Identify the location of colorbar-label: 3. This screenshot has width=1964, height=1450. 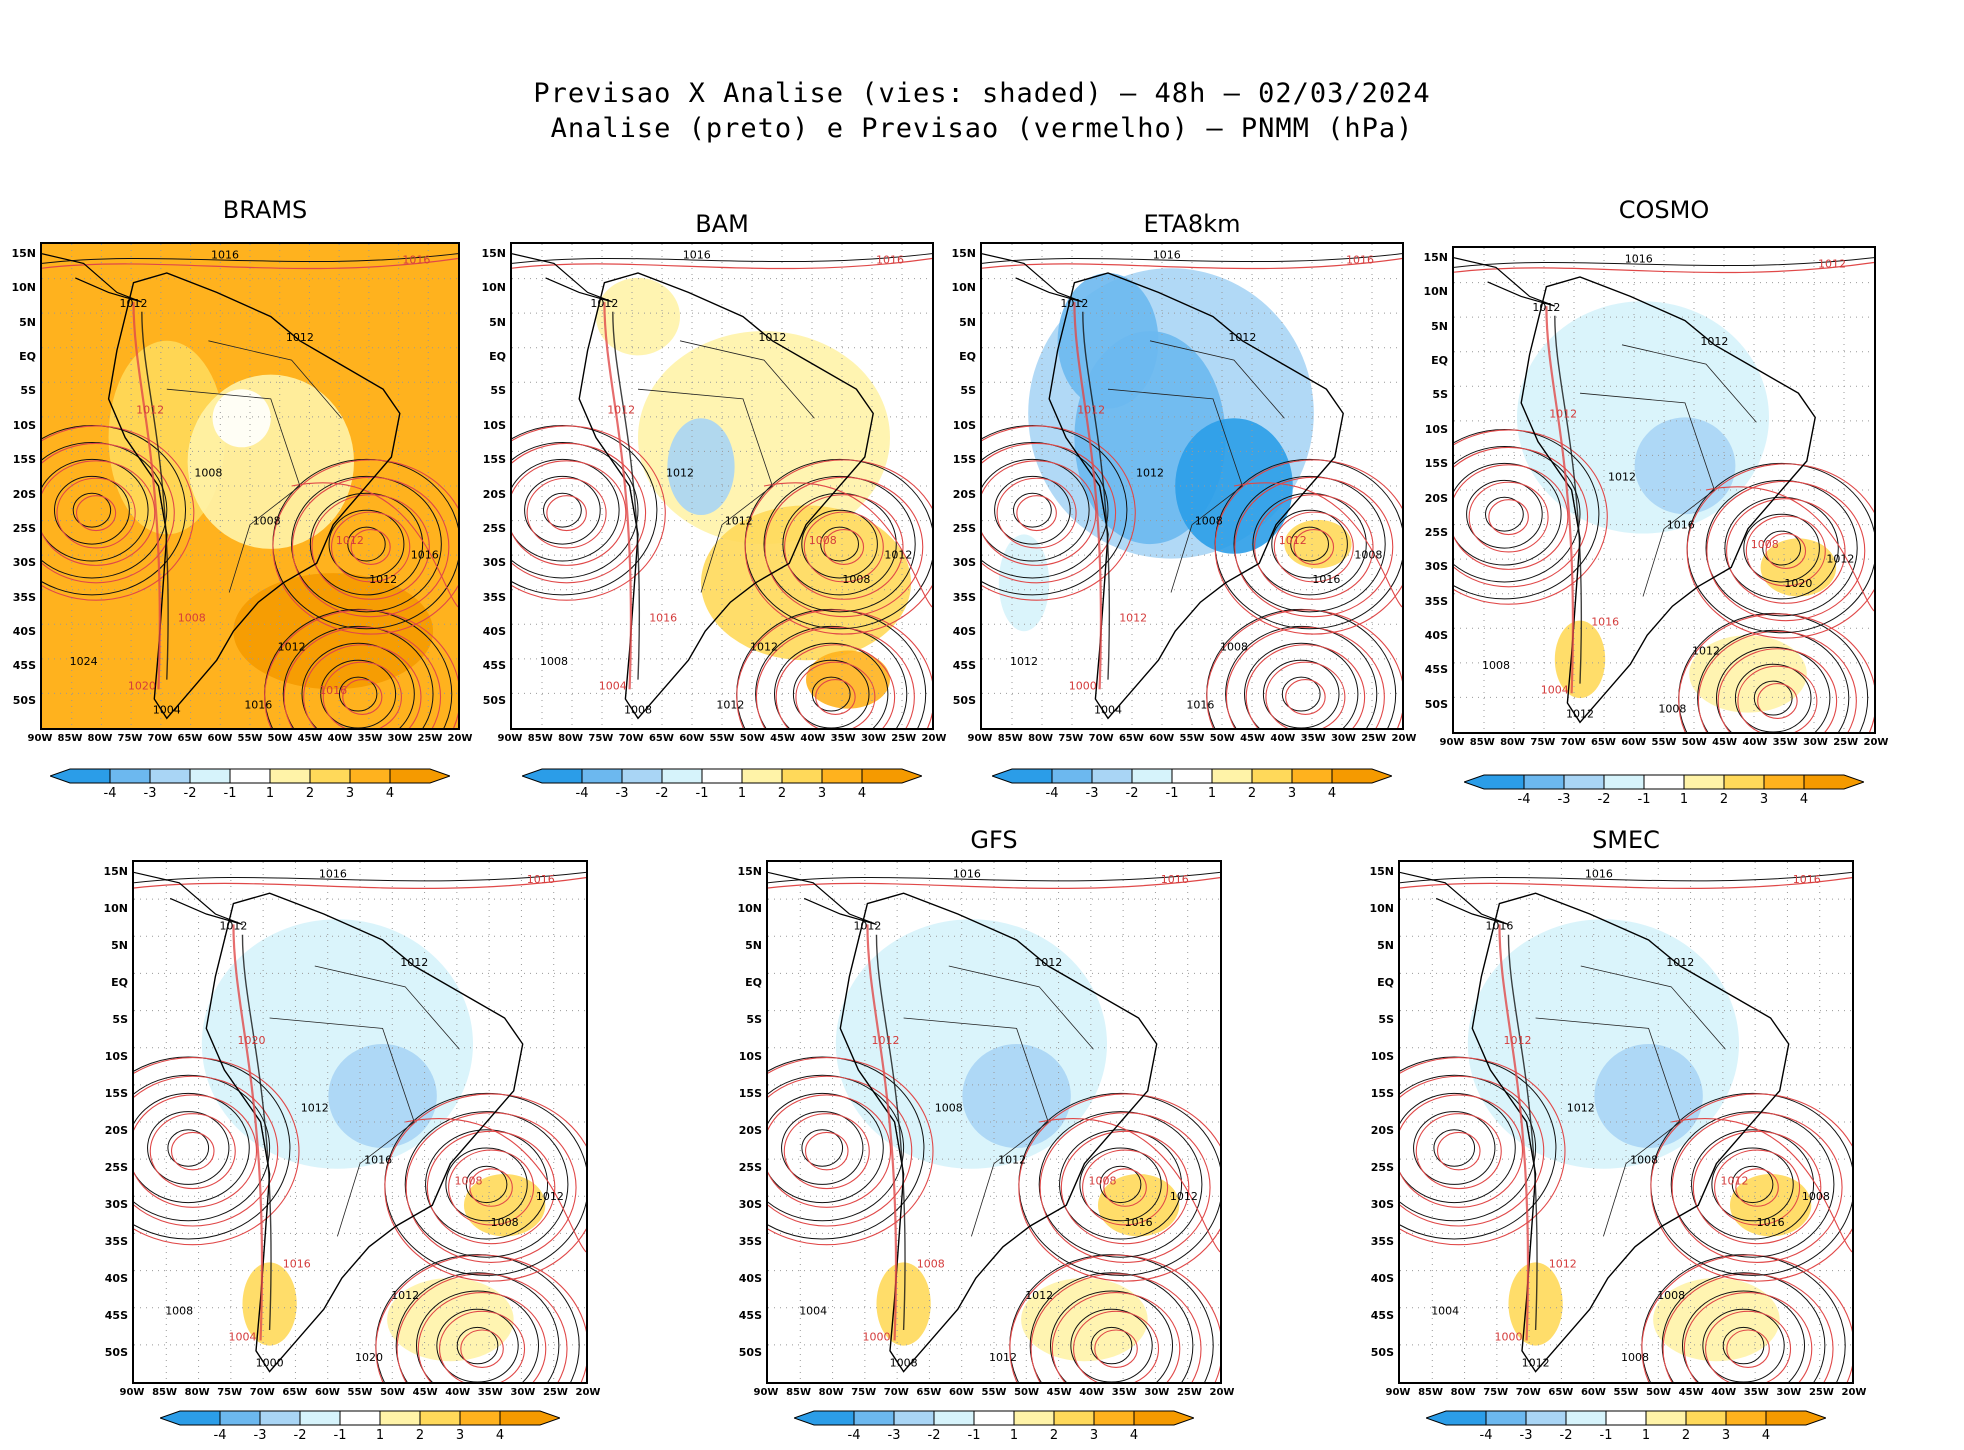
(350, 793).